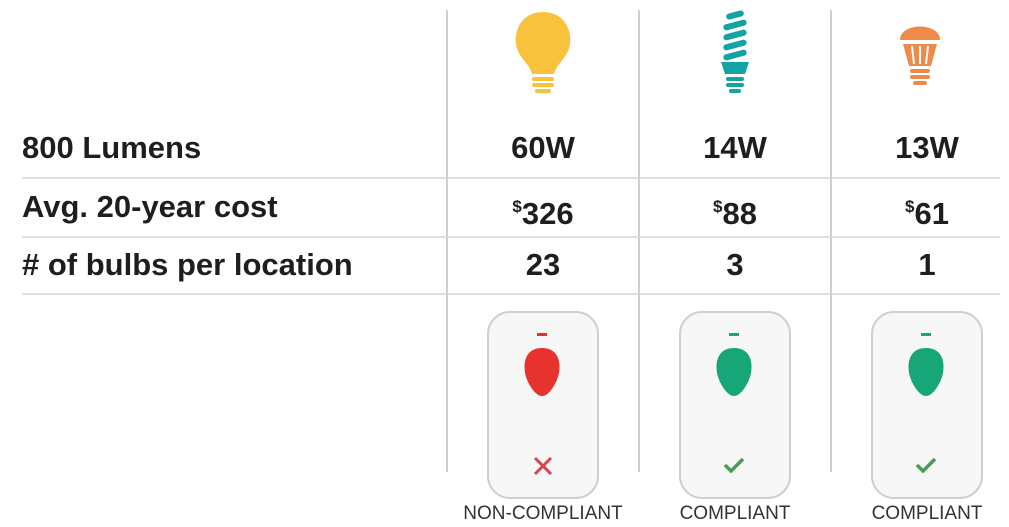 This screenshot has height=527, width=1009. I want to click on cost: $88, so click(735, 209).